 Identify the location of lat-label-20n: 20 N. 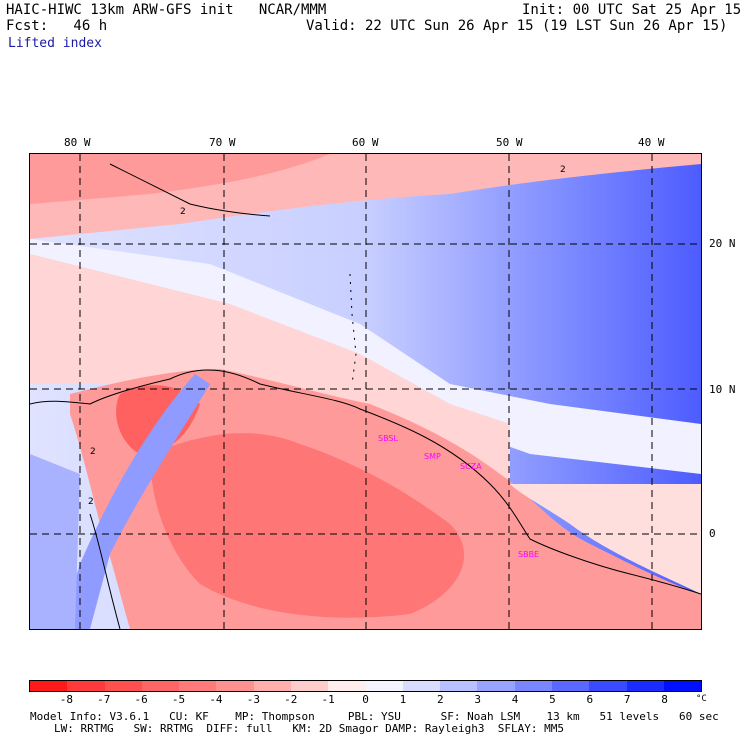
(722, 243).